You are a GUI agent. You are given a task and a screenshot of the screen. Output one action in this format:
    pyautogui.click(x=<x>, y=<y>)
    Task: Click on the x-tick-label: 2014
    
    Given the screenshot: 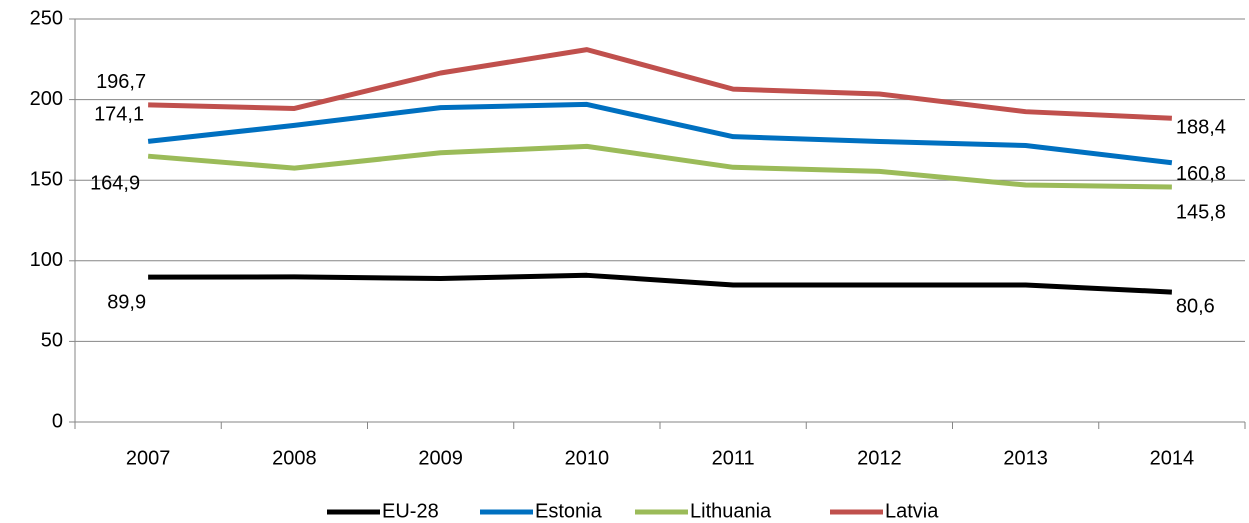 What is the action you would take?
    pyautogui.click(x=1172, y=458)
    